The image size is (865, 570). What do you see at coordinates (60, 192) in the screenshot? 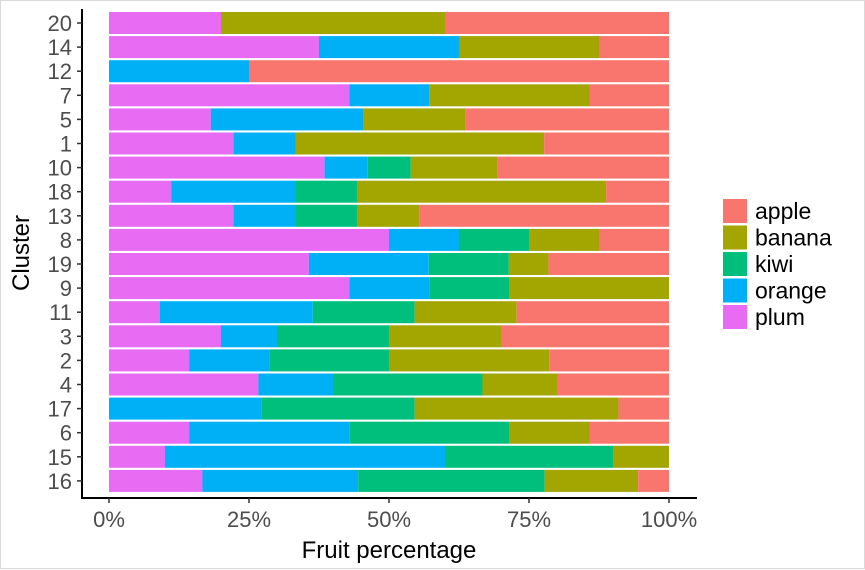
I see `y-tick-label: 18` at bounding box center [60, 192].